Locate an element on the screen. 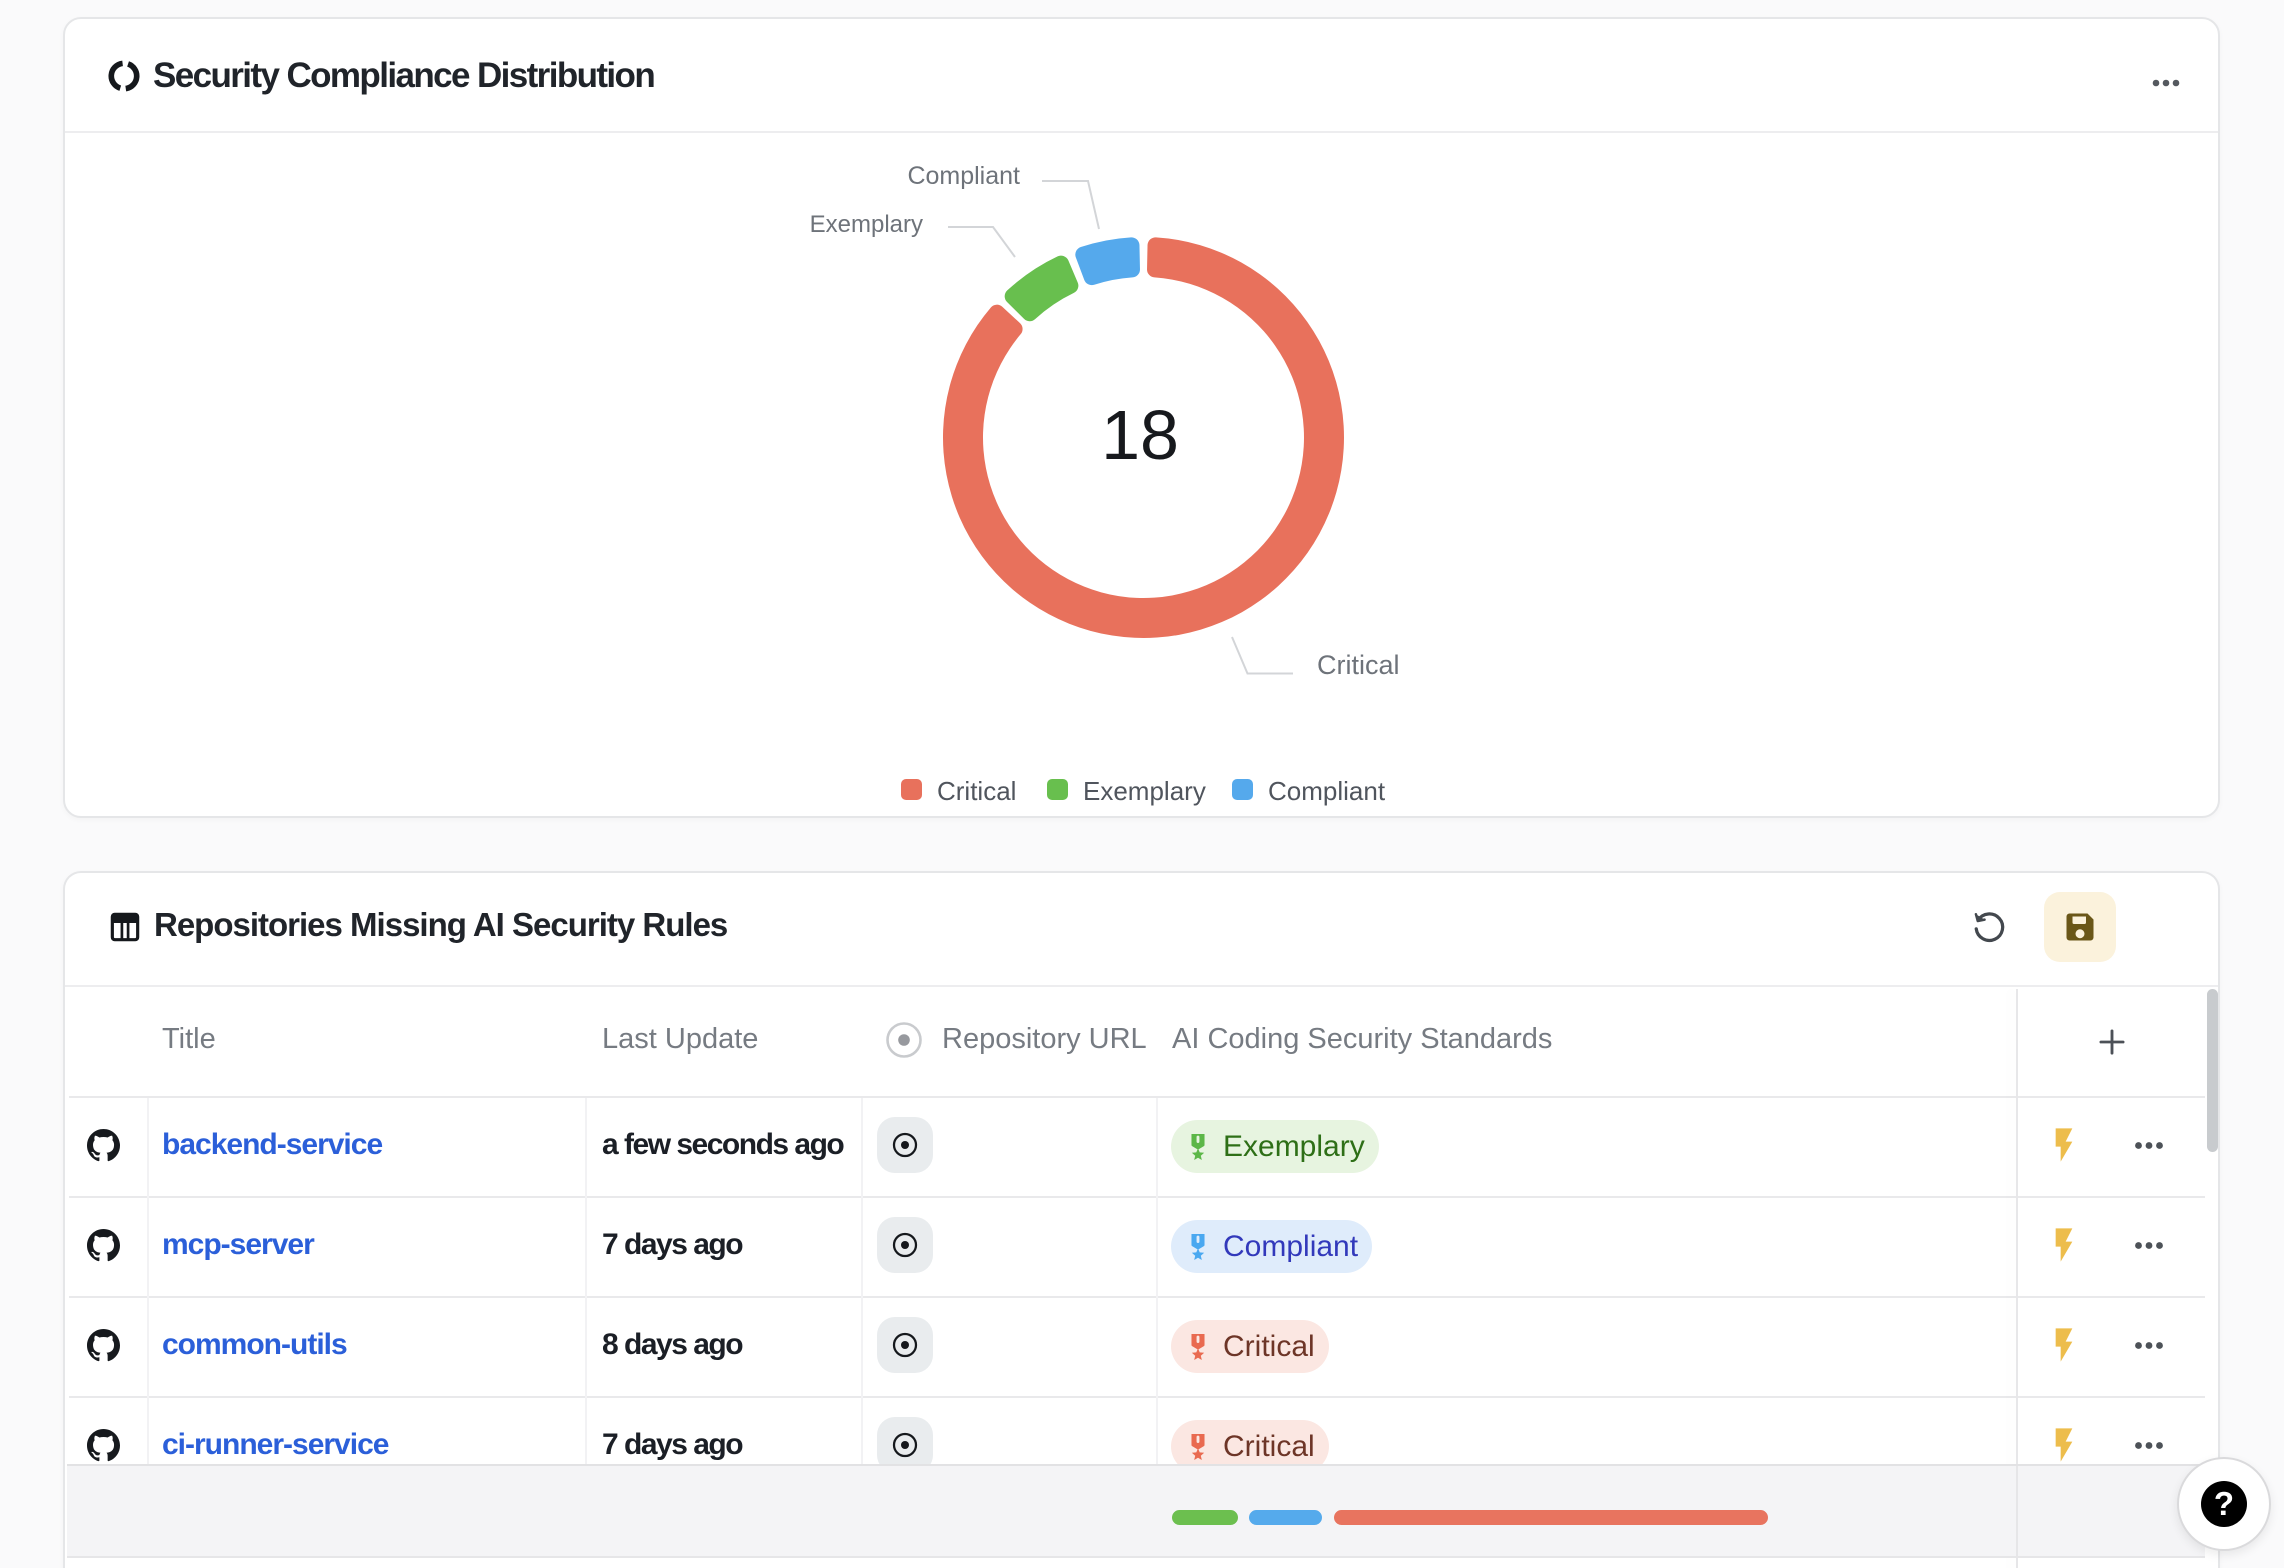 This screenshot has width=2284, height=1568. svg-text: Exemplary is located at coordinates (866, 224).